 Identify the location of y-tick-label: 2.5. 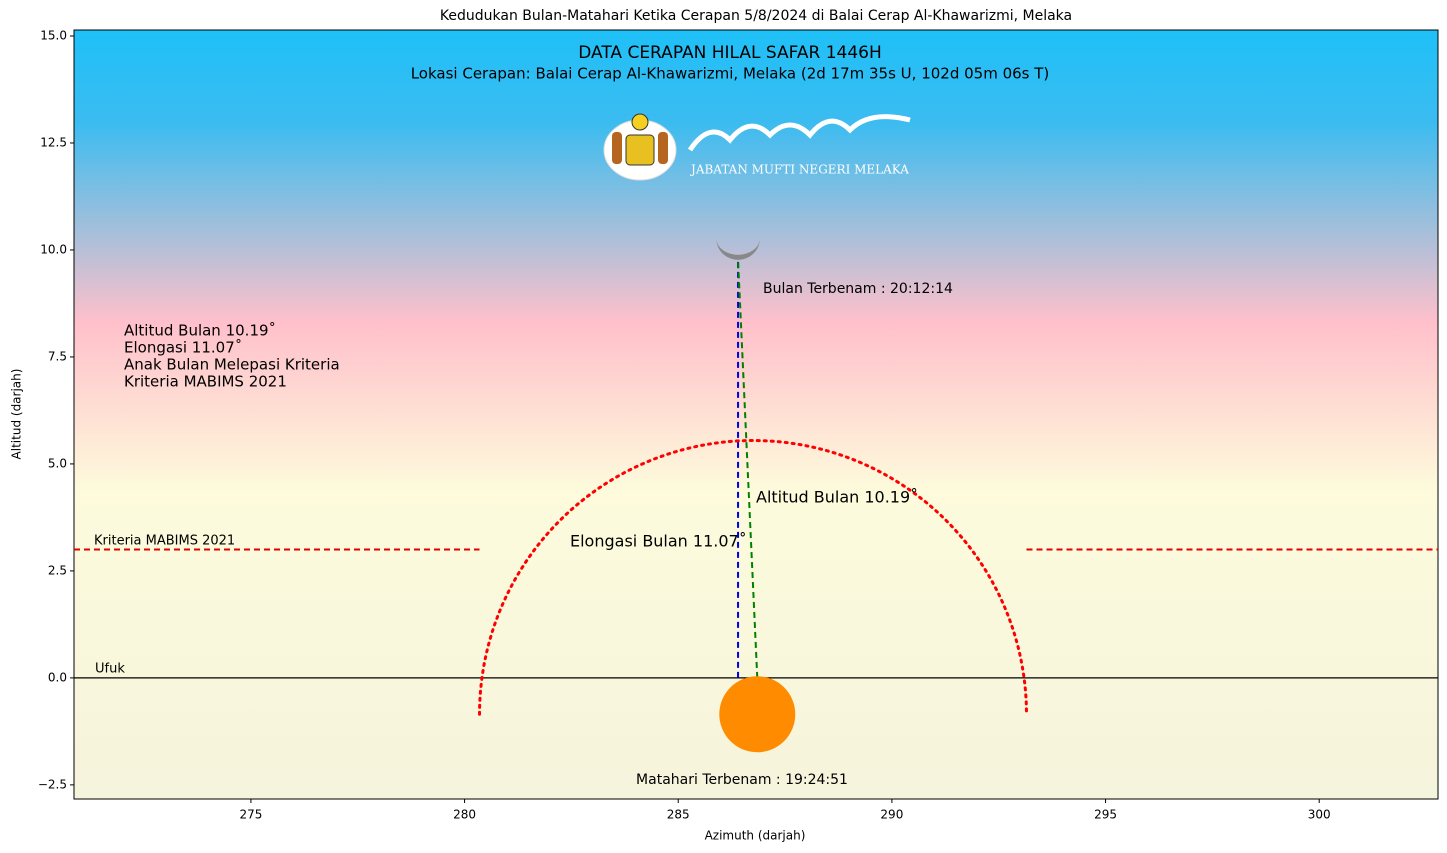
(57, 570).